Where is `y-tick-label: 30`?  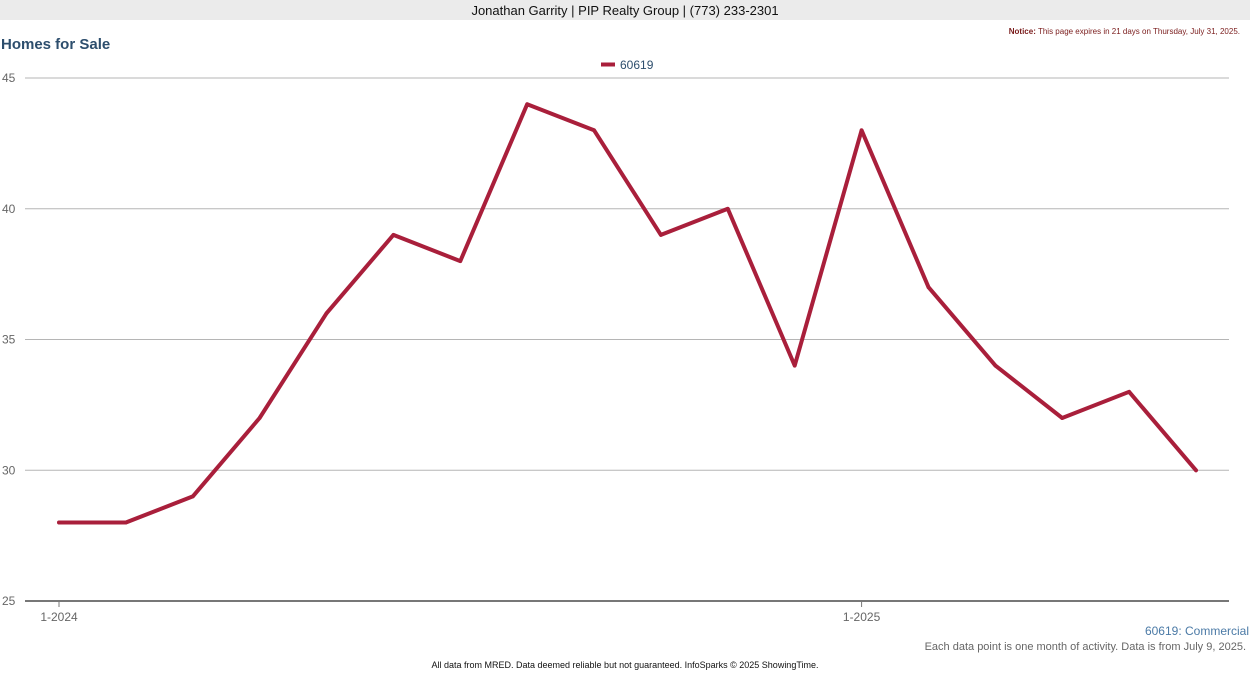 y-tick-label: 30 is located at coordinates (9, 470).